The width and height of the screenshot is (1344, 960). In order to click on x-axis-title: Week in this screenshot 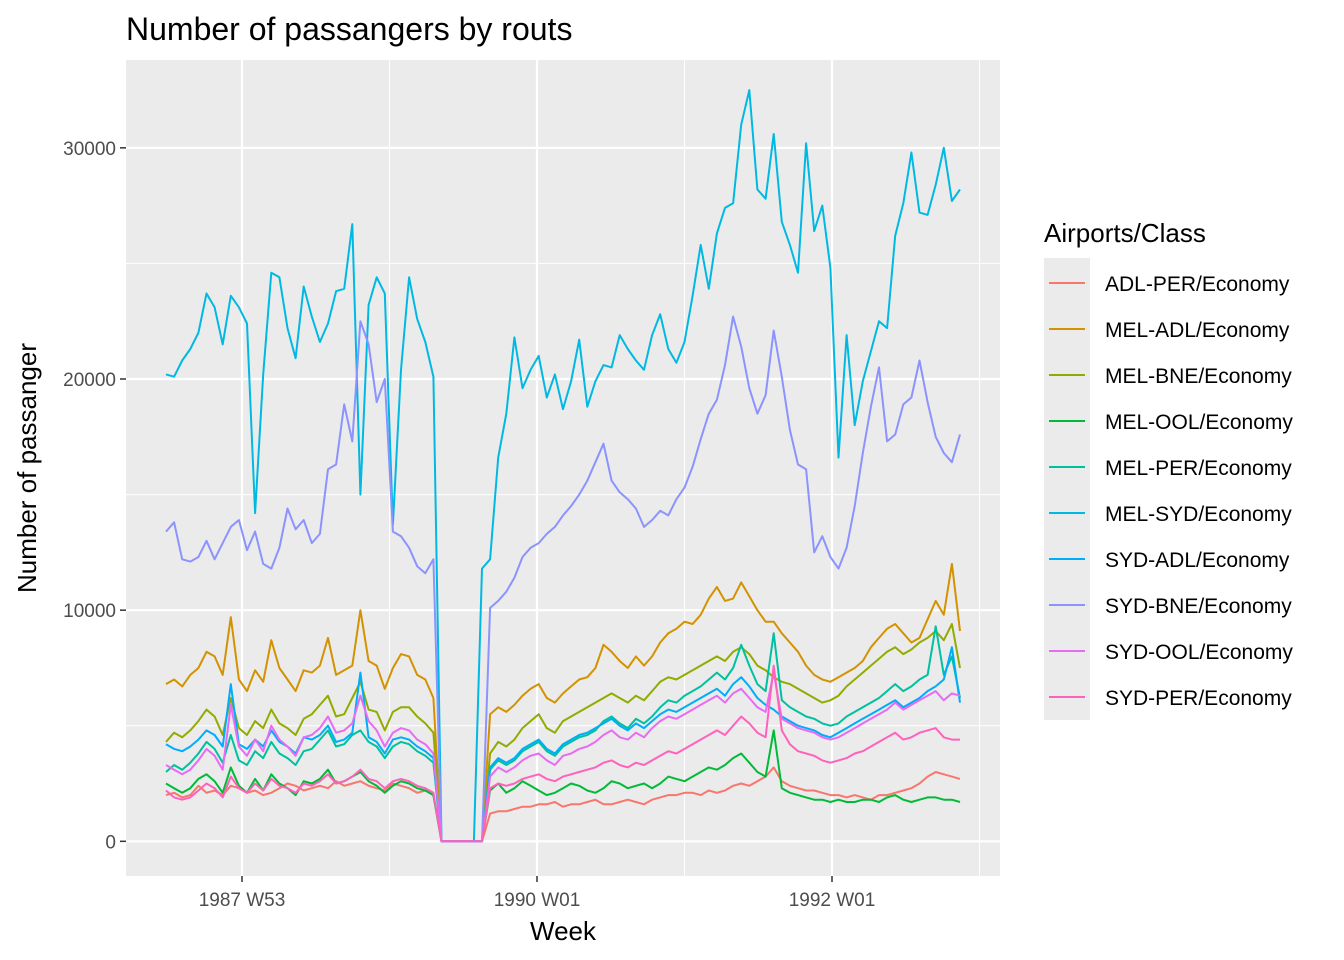, I will do `click(563, 931)`.